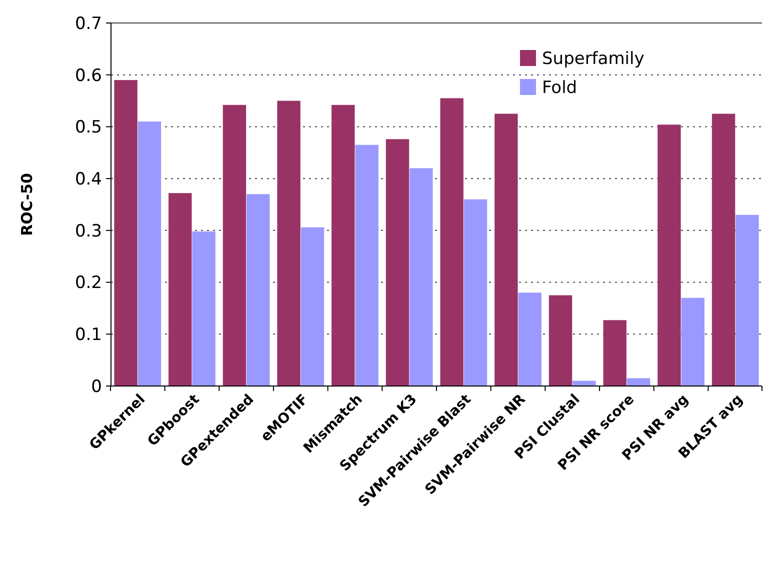  I want to click on y-tick-label: 0.3, so click(88, 231).